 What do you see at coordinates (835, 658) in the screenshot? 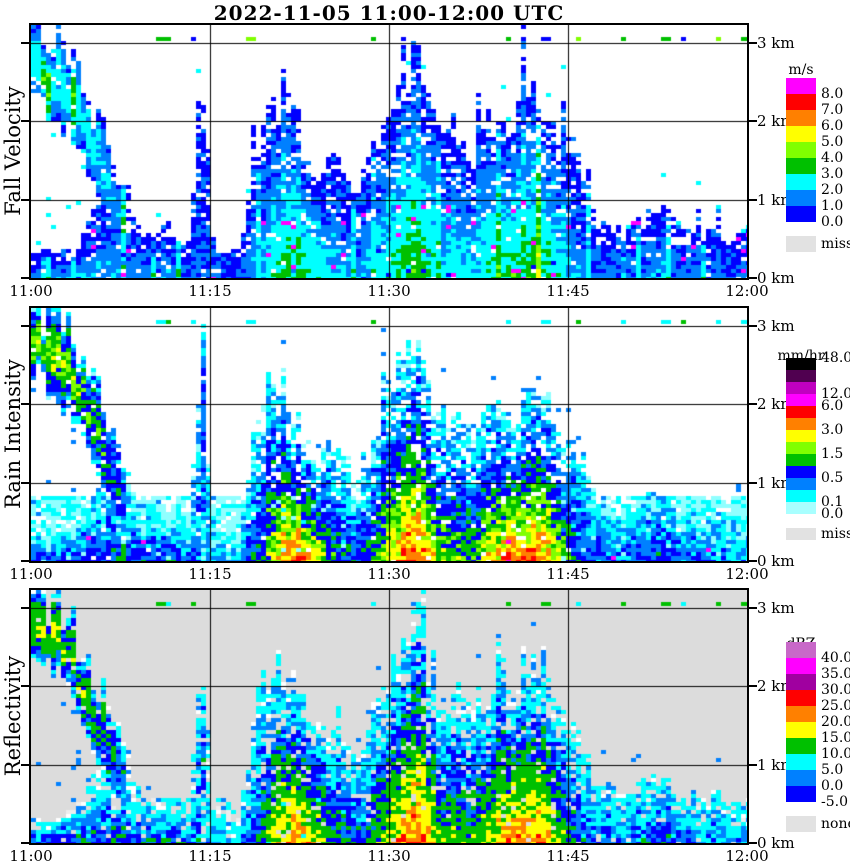
I see `colorbar-tick-label: 40.0` at bounding box center [835, 658].